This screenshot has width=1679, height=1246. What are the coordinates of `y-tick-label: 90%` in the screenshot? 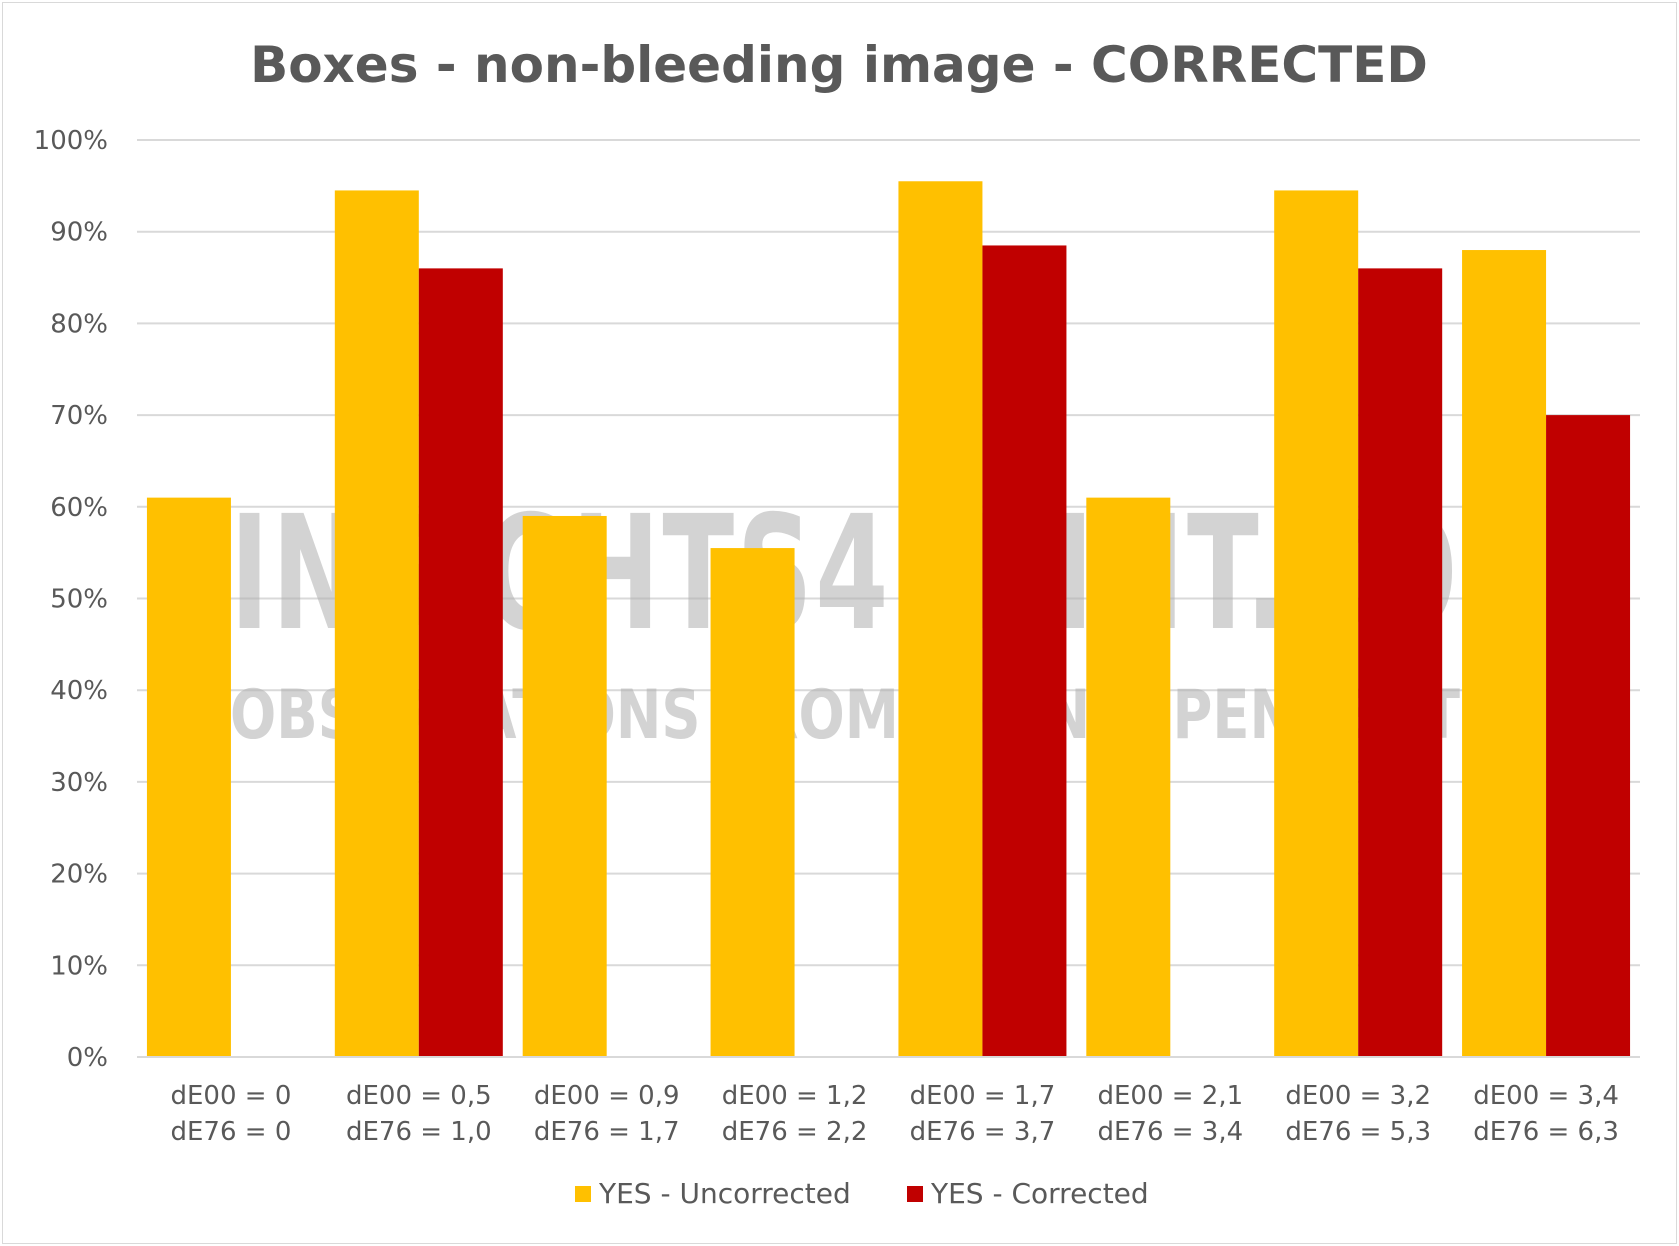 It's located at (79, 233).